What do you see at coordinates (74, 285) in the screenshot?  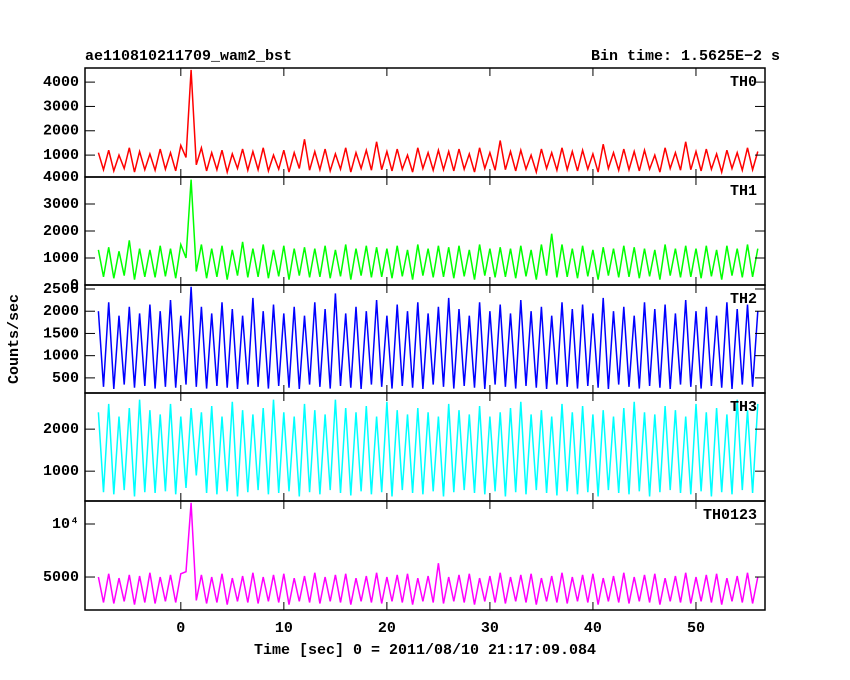 I see `y-tick-label: 0` at bounding box center [74, 285].